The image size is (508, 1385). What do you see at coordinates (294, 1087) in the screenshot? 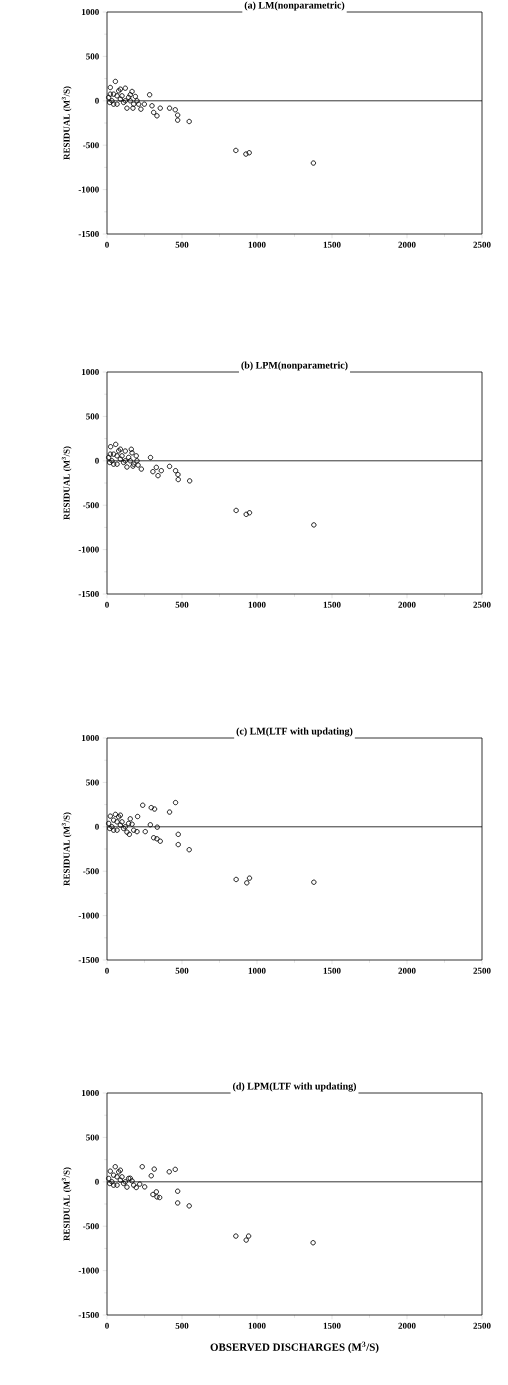
I see `chart-title: (d) LPM(LTF with updating)` at bounding box center [294, 1087].